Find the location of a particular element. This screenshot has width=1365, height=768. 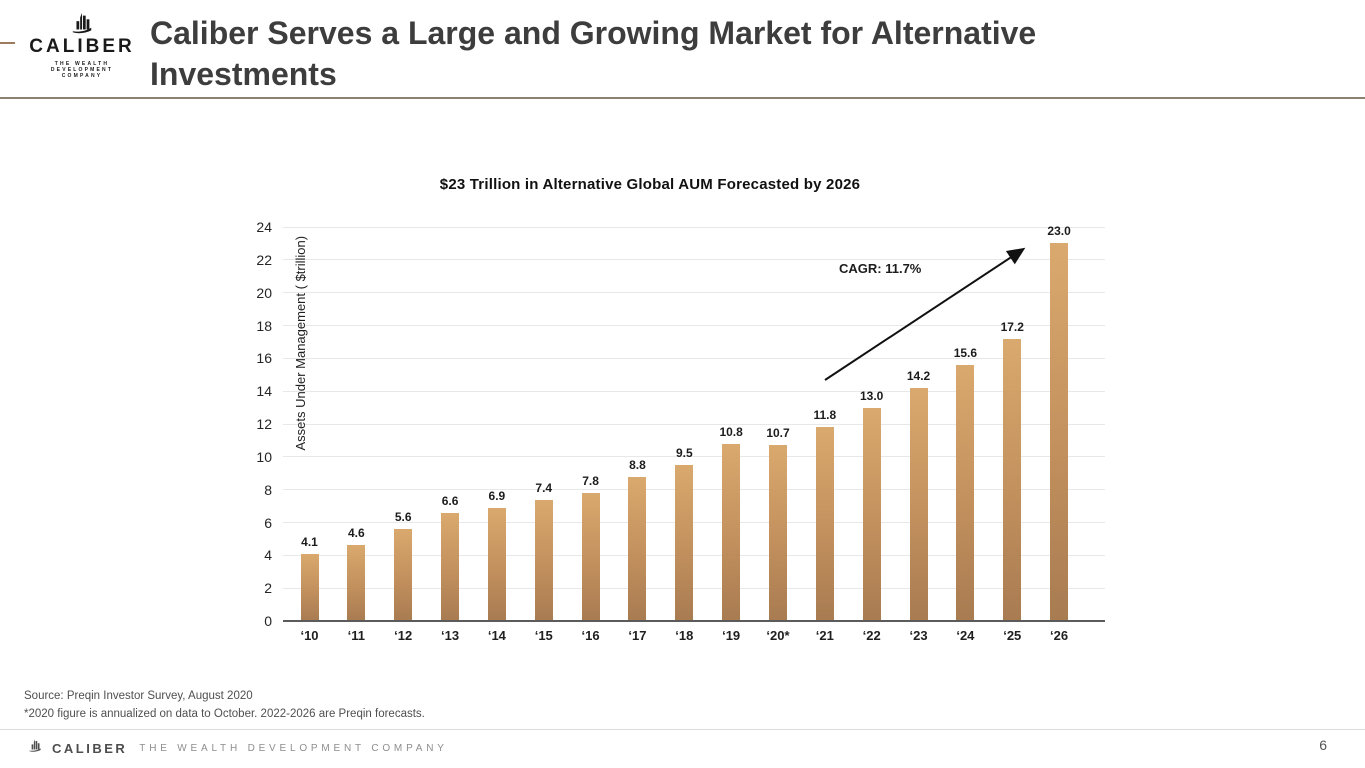

bar-value-label: 4.6 is located at coordinates (356, 533).